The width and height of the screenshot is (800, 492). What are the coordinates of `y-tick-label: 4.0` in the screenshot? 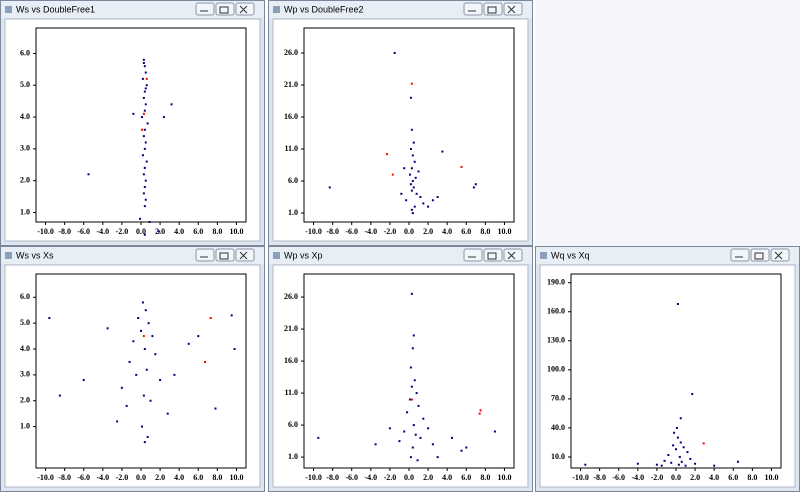 It's located at (25, 116).